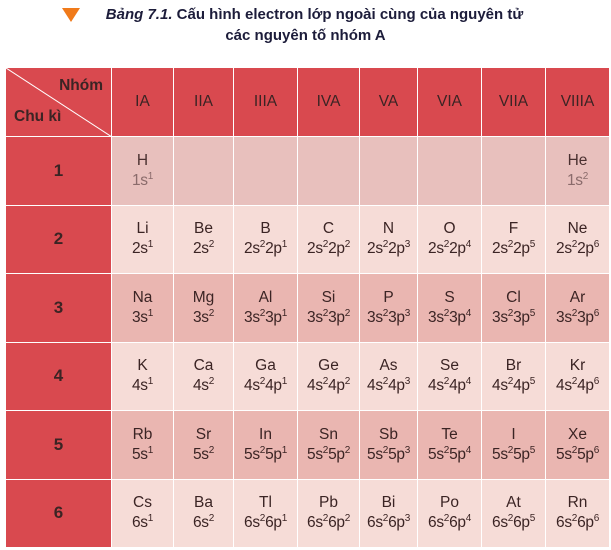  Describe the element at coordinates (513, 523) in the screenshot. I see `electron-configuration: 6s26p5` at that location.